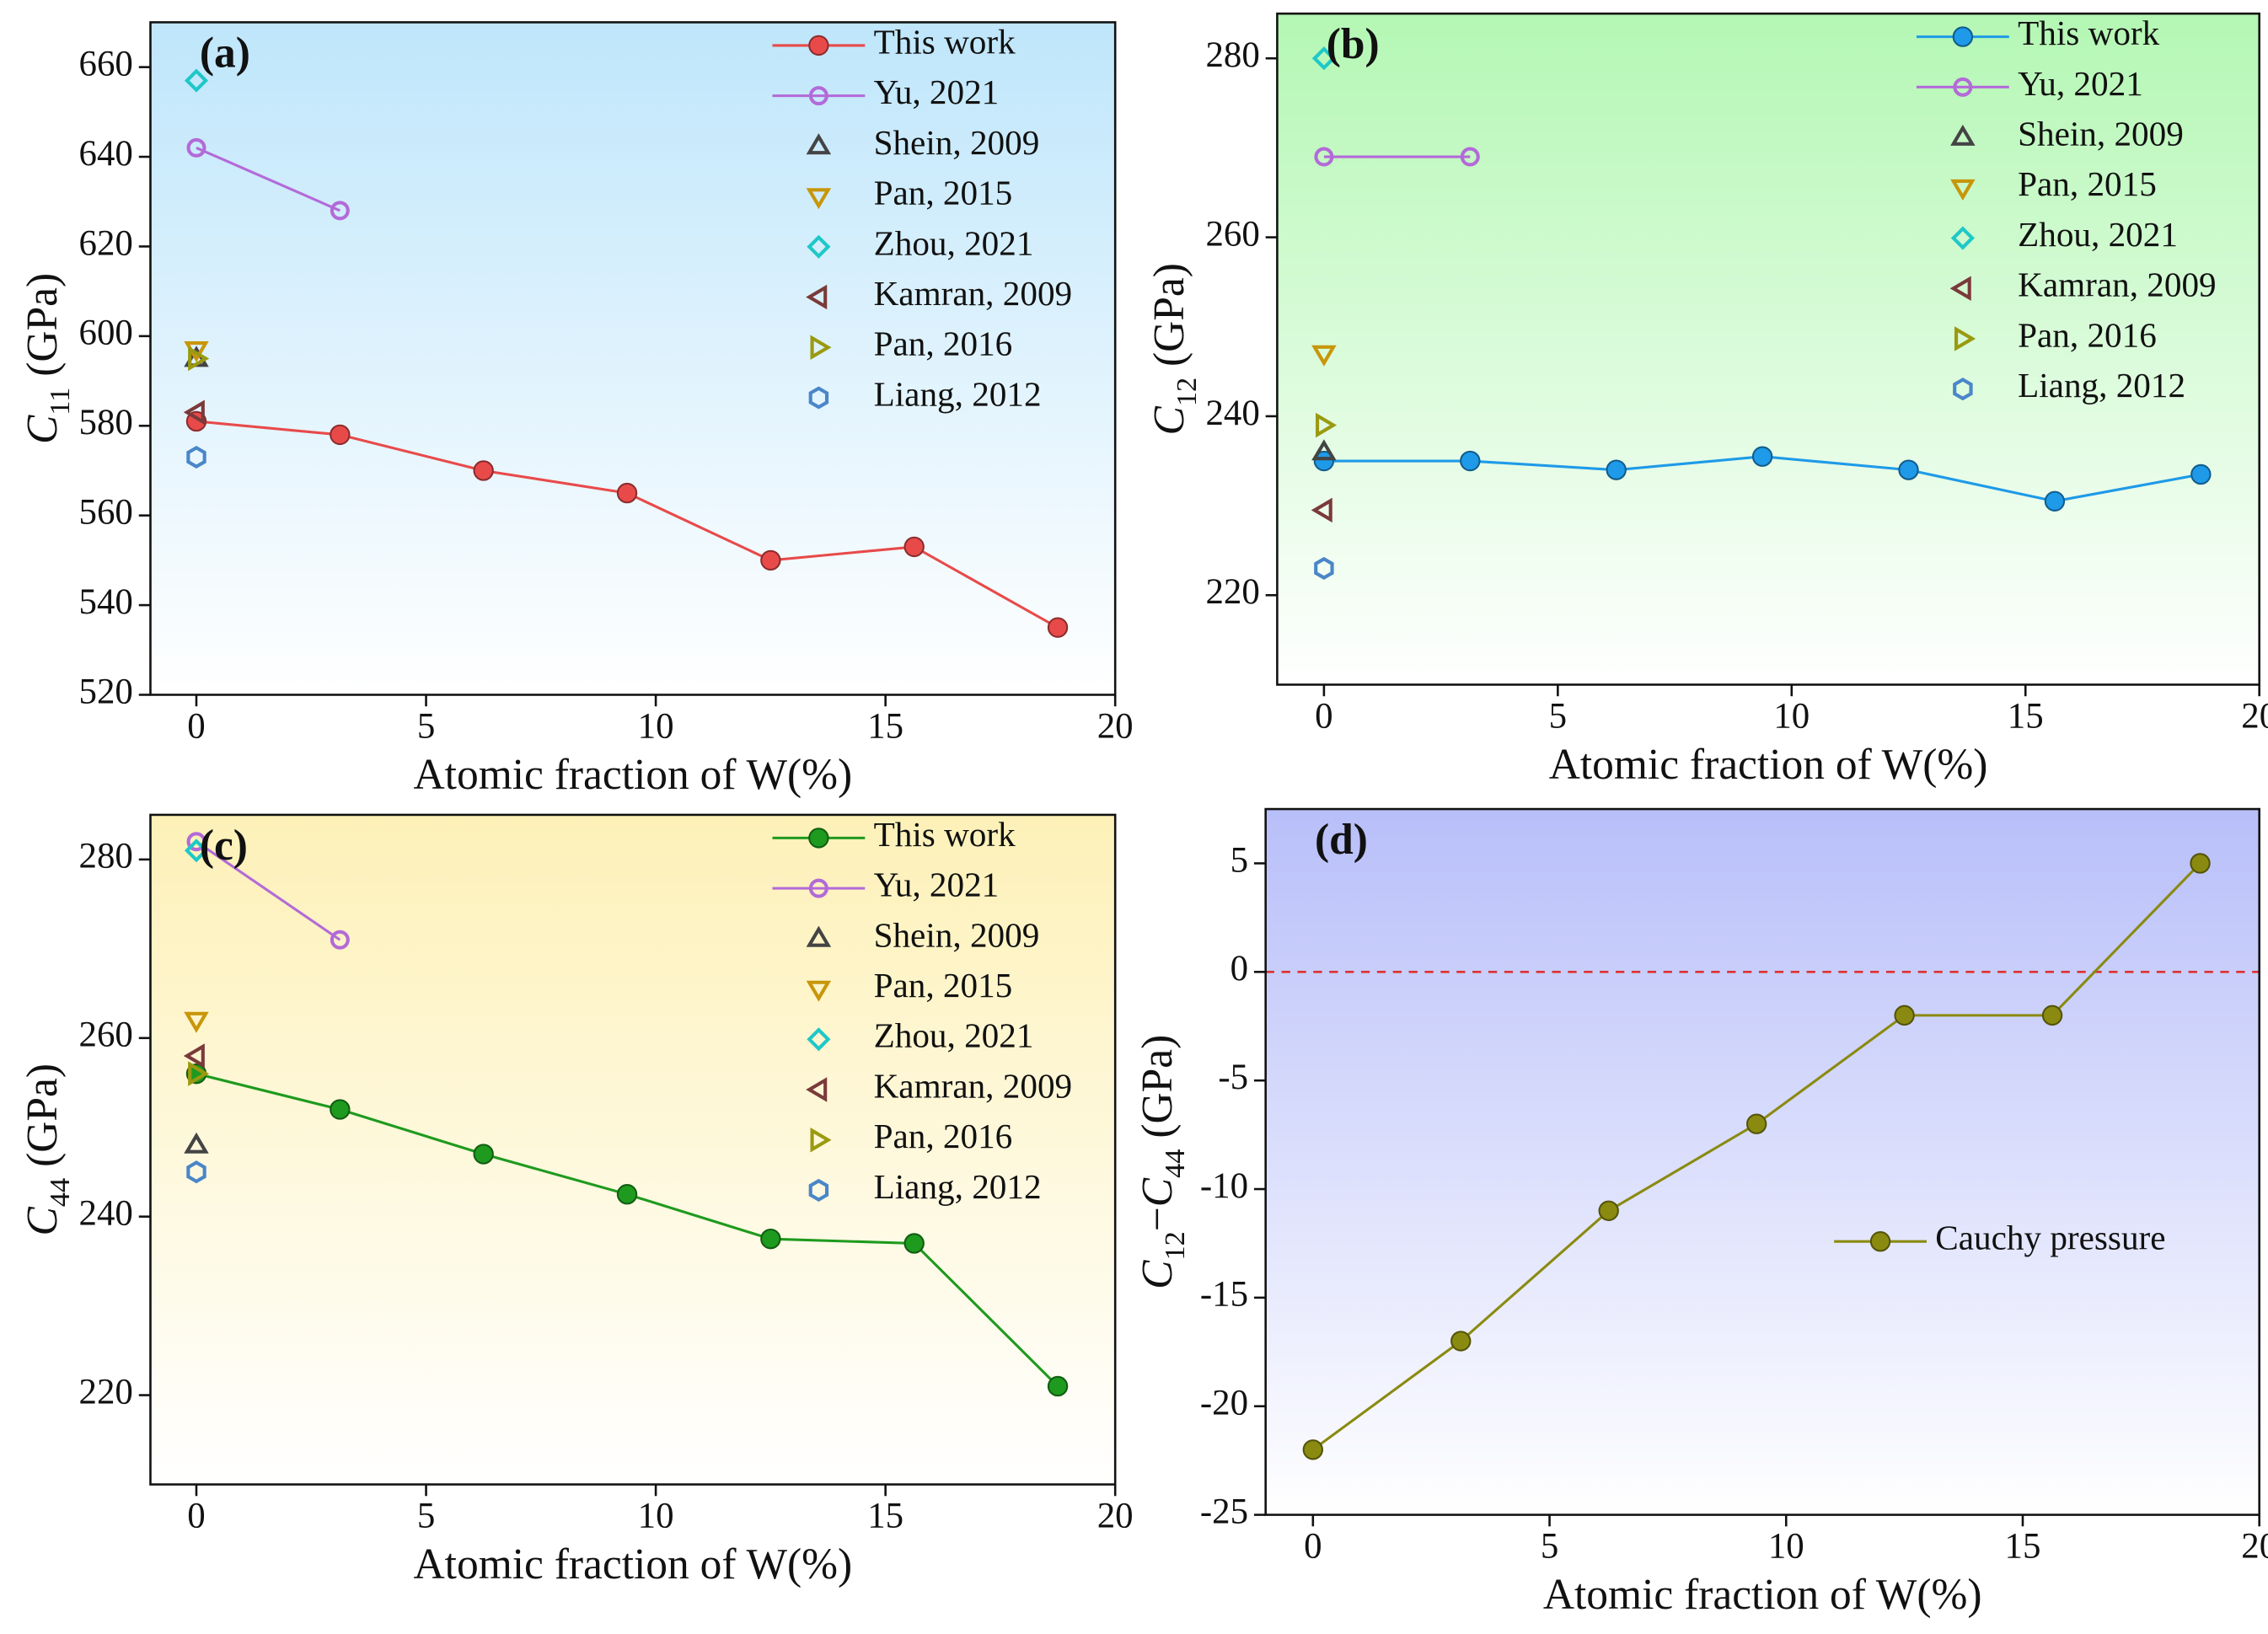 The height and width of the screenshot is (1634, 2268). What do you see at coordinates (626, 353) in the screenshot?
I see `plot-area` at bounding box center [626, 353].